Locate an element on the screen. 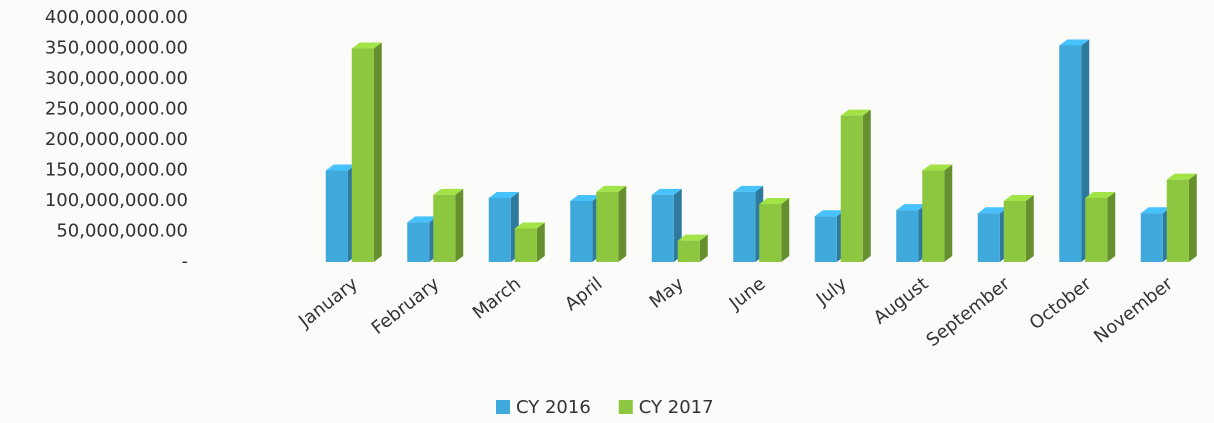 This screenshot has width=1214, height=423. y-tick-label: 350,000,000.00 is located at coordinates (116, 48).